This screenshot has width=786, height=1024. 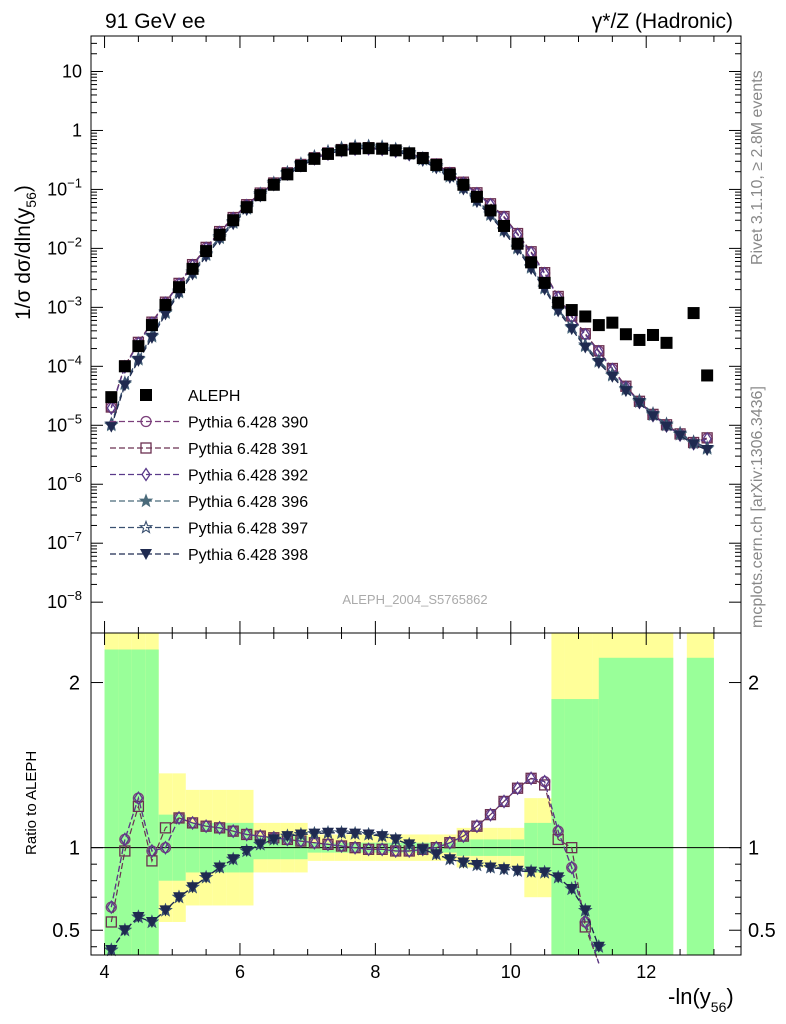 What do you see at coordinates (646, 972) in the screenshot?
I see `x-tick-label: 12` at bounding box center [646, 972].